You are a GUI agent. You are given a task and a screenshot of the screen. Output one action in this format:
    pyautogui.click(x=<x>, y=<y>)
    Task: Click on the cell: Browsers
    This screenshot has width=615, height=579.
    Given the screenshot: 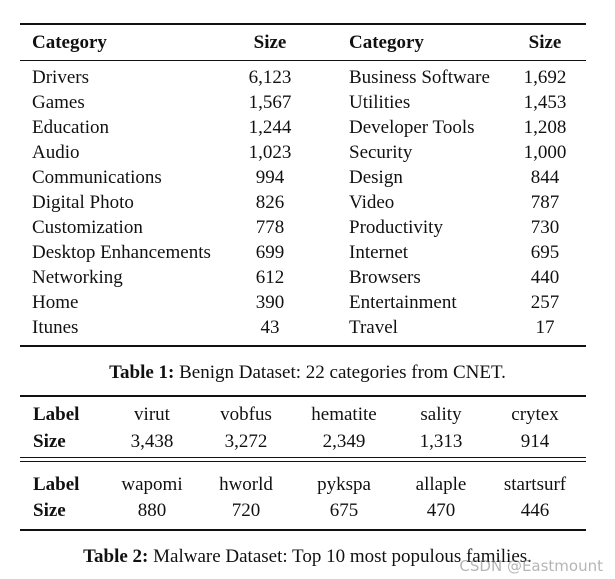 What is the action you would take?
    pyautogui.click(x=385, y=277)
    